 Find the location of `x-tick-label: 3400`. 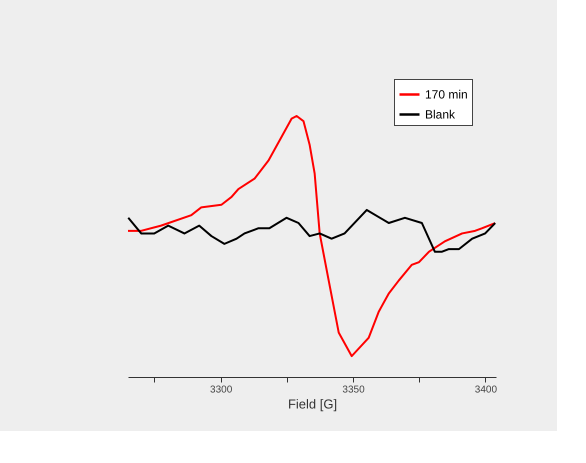

x-tick-label: 3400 is located at coordinates (486, 390).